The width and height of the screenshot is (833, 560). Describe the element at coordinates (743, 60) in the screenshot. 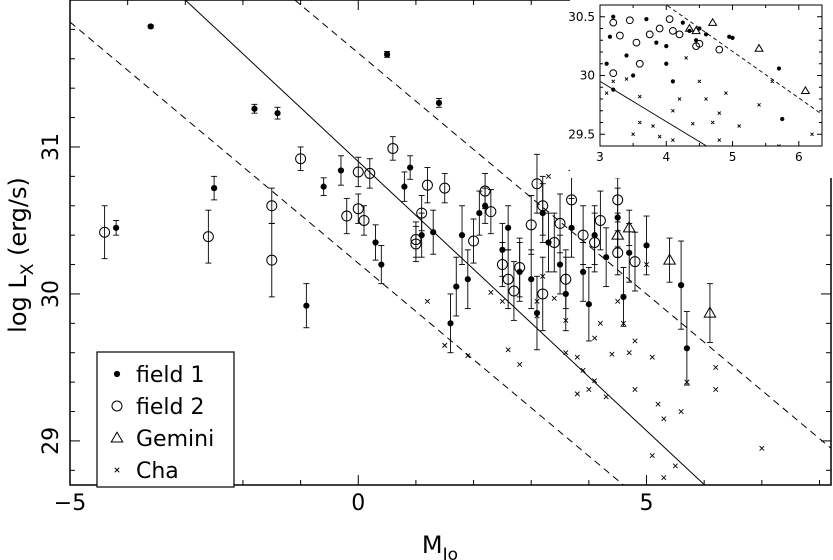

I see `dashed-reference-line` at that location.